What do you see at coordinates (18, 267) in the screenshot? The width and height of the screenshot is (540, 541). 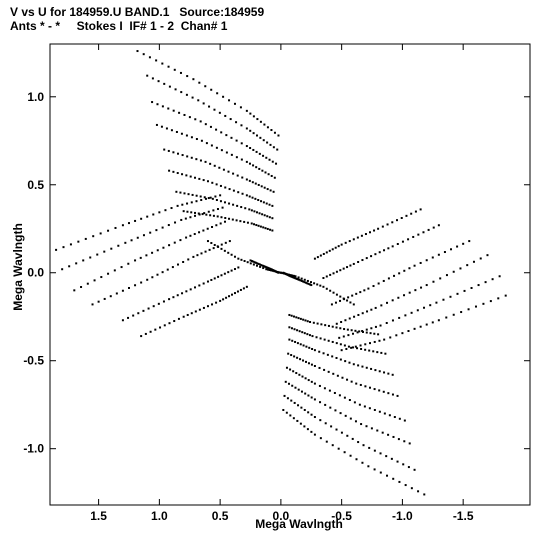 I see `y-axis-label: Mega Wavlngth` at bounding box center [18, 267].